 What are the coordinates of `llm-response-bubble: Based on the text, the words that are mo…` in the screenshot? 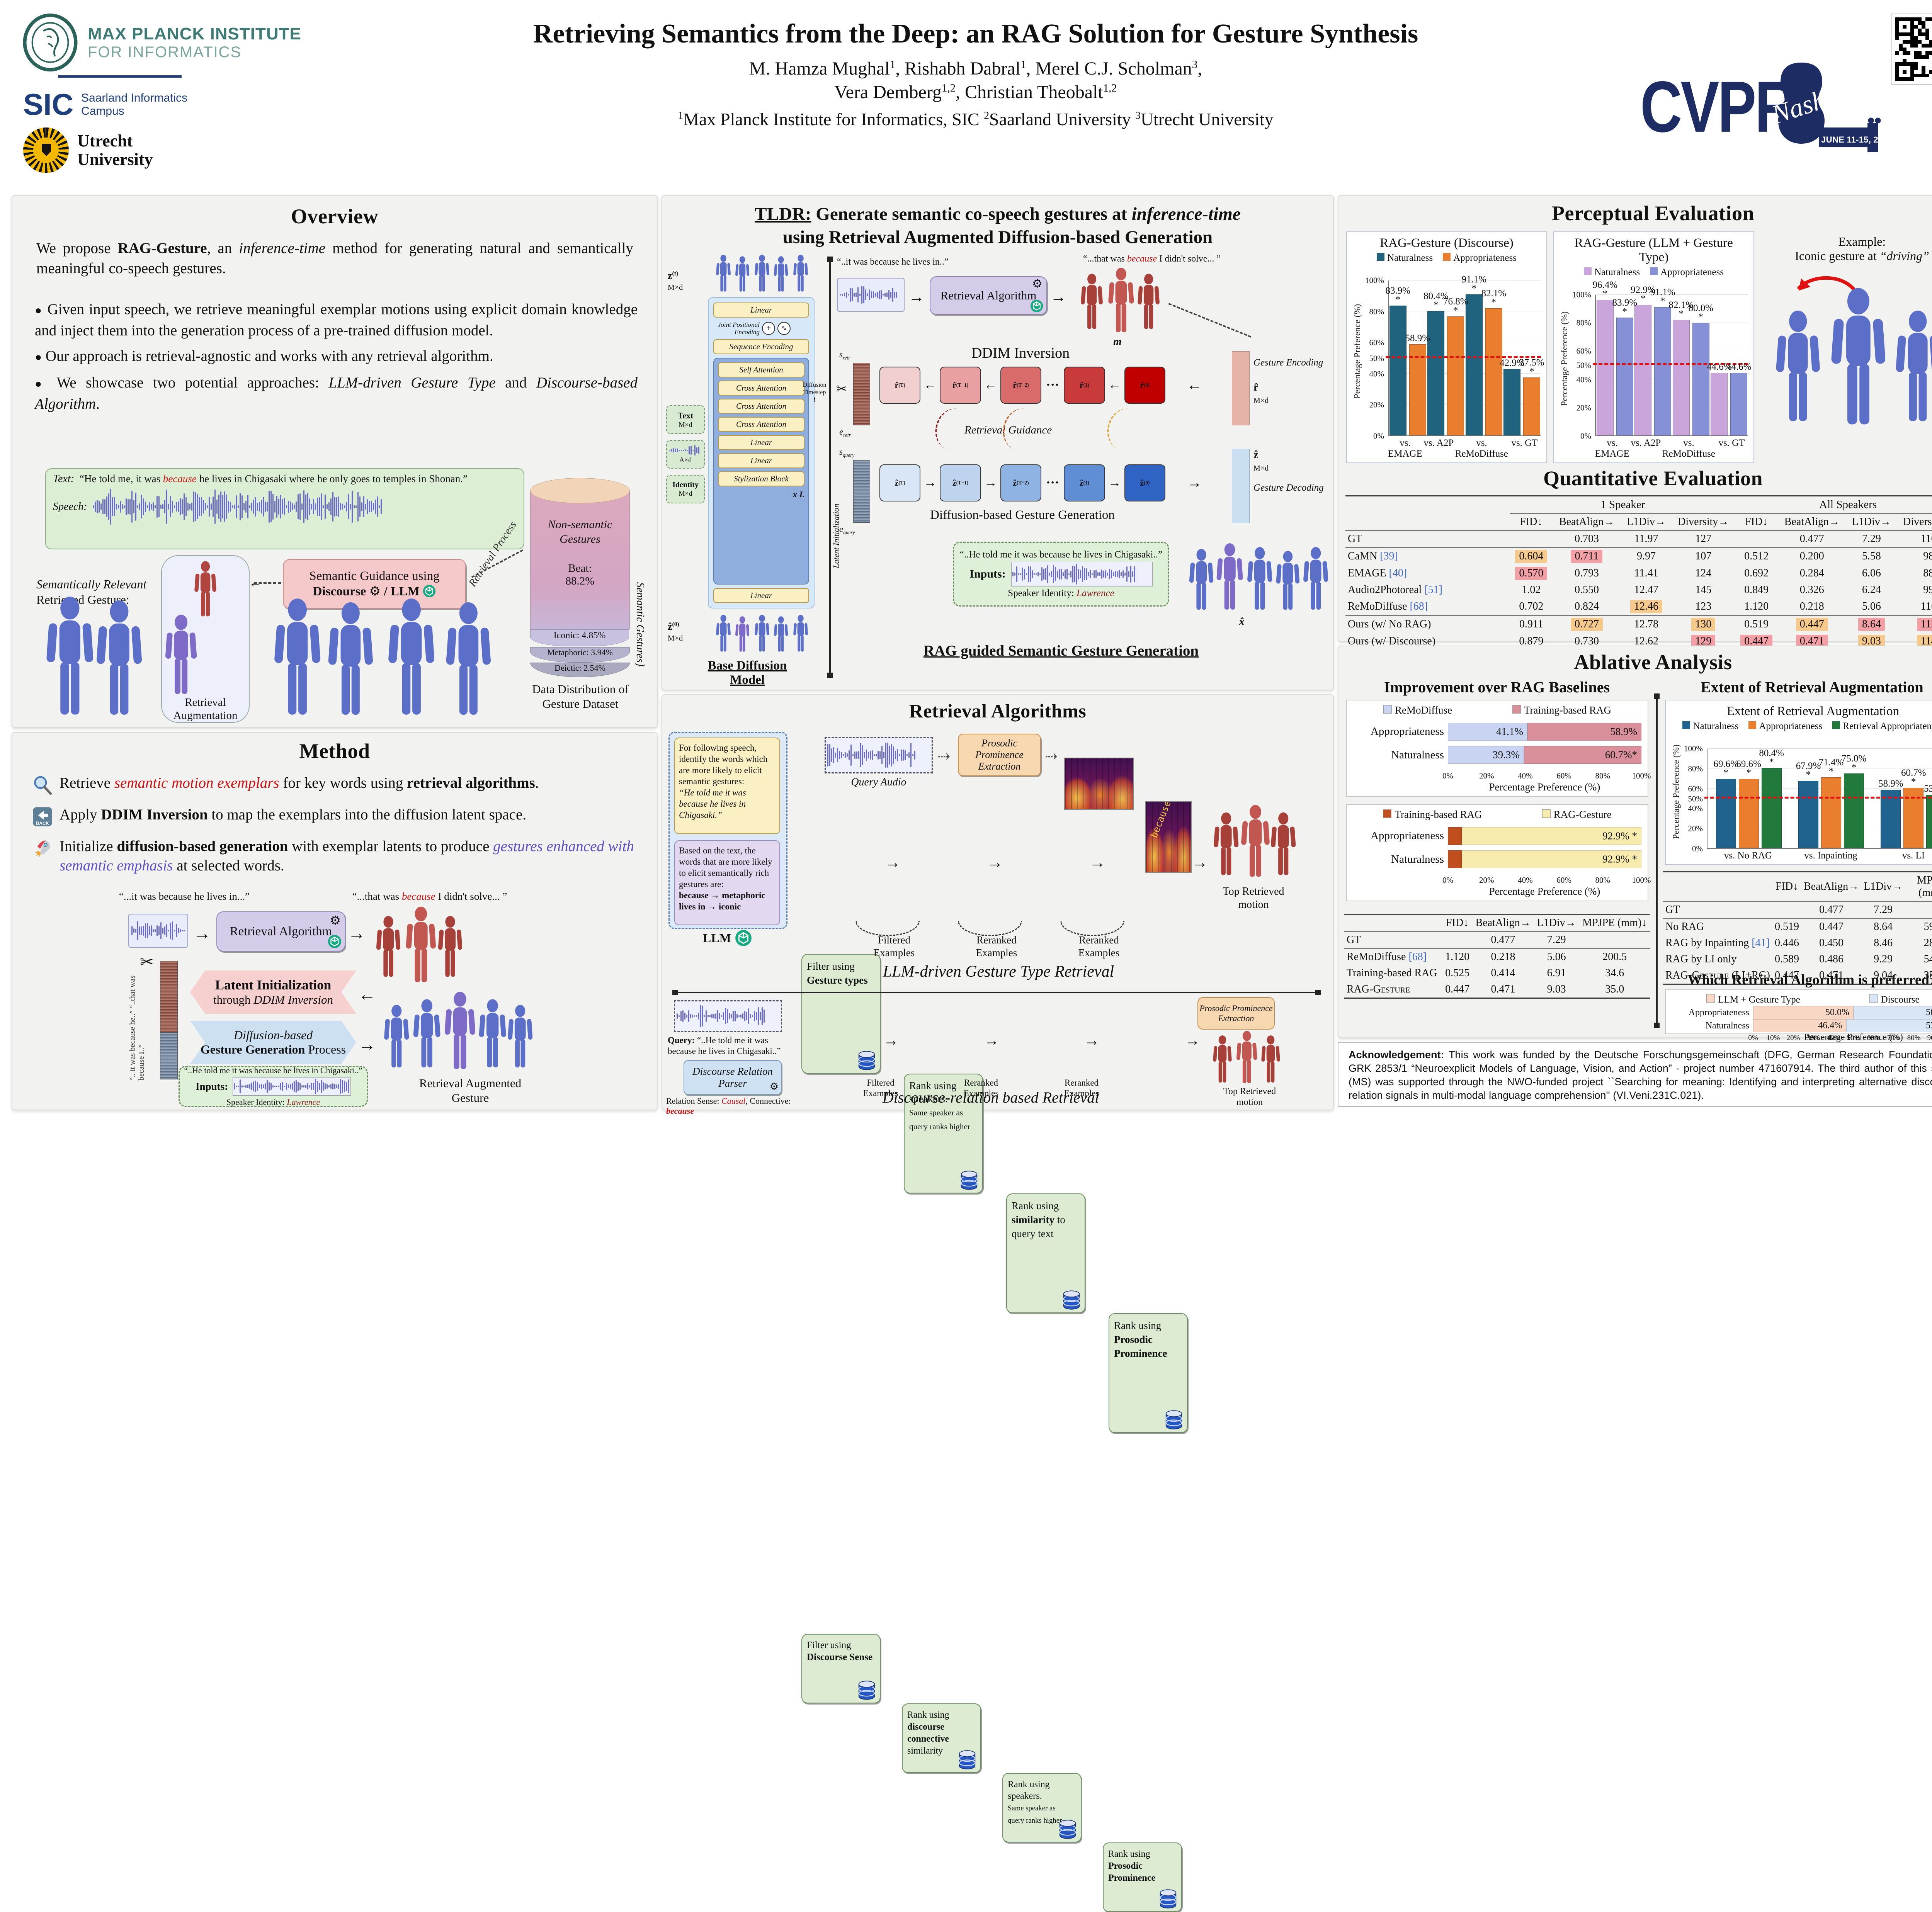 It's located at (727, 882).